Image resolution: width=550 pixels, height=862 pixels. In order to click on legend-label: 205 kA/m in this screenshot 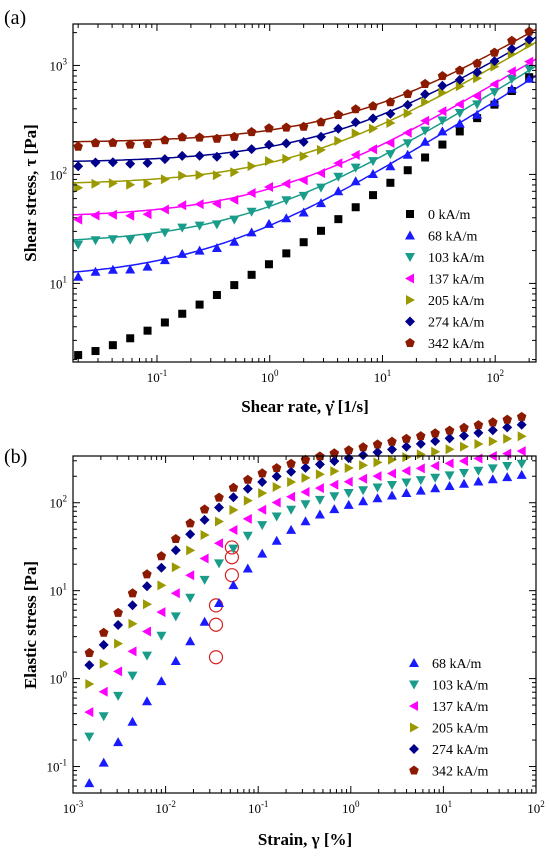, I will do `click(456, 301)`.